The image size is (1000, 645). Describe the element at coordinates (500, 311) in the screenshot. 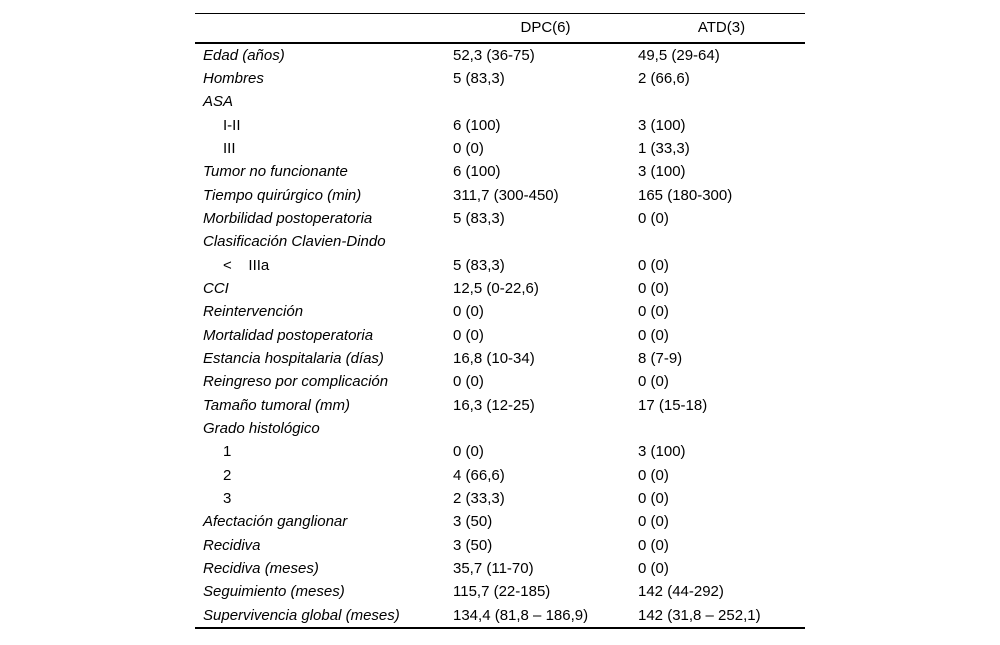

I see `table-row: Reintervención 0 (0) 0 (0)` at that location.